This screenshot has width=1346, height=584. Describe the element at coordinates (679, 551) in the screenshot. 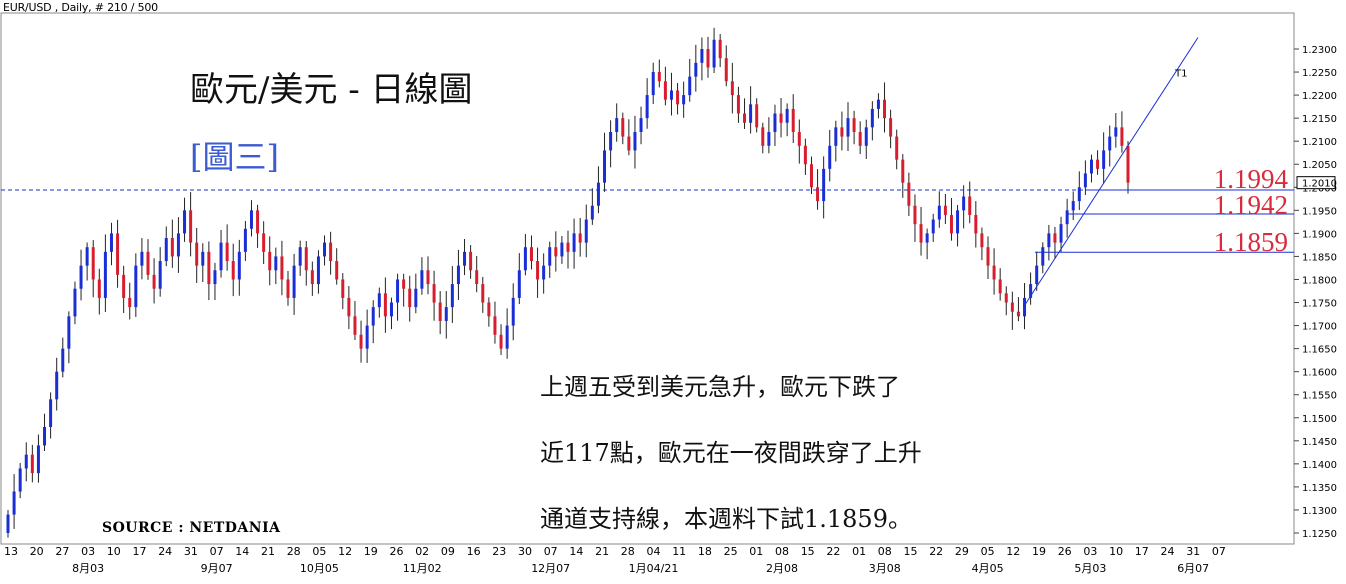

I see `x-tick-label: 11` at that location.